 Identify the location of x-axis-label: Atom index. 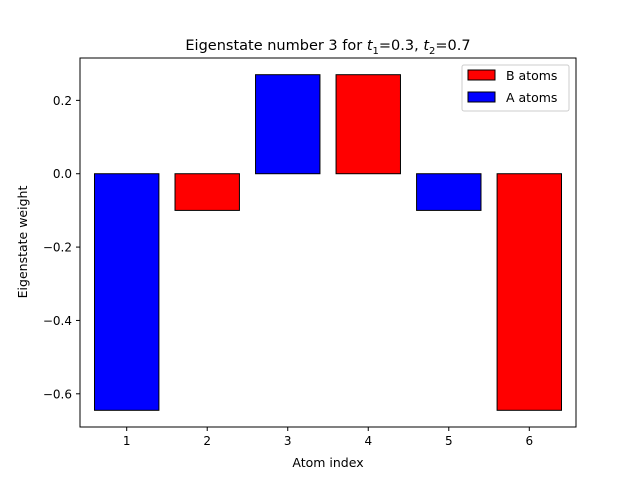
(327, 462).